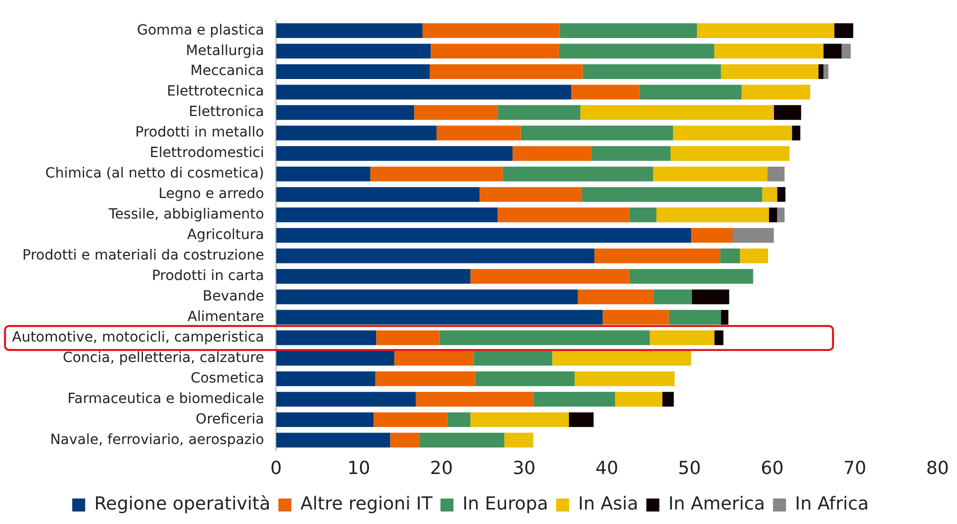 The image size is (957, 524). I want to click on legend-label: In Europa, so click(505, 504).